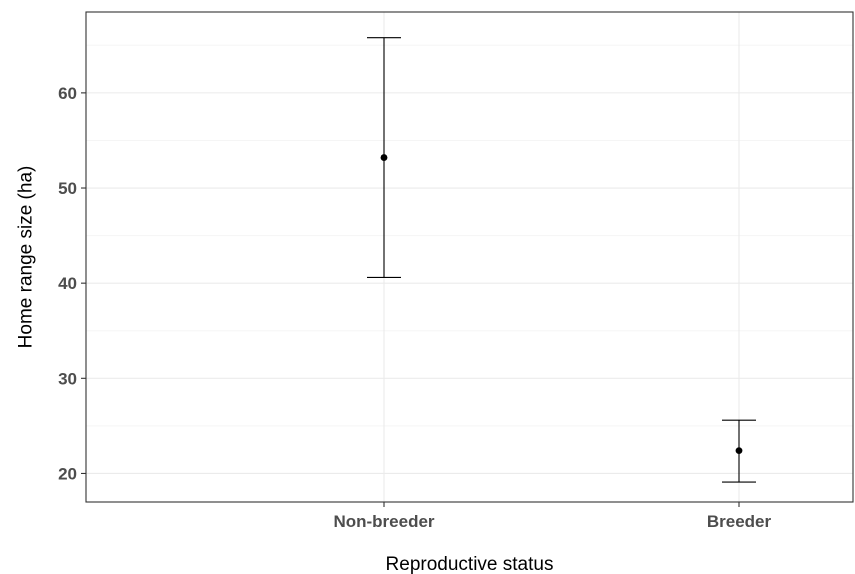 The height and width of the screenshot is (574, 855). I want to click on error-bar-non-breeder, so click(384, 158).